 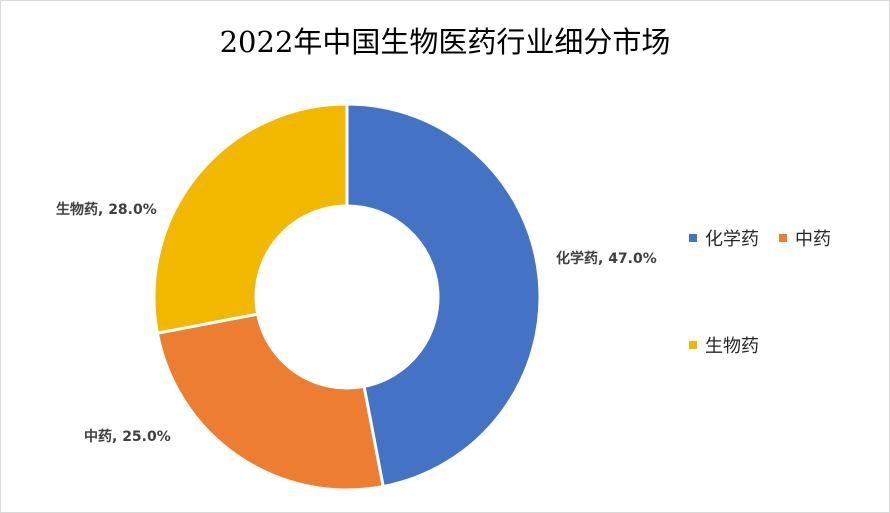 I want to click on legend-label: 化学药, so click(x=732, y=239).